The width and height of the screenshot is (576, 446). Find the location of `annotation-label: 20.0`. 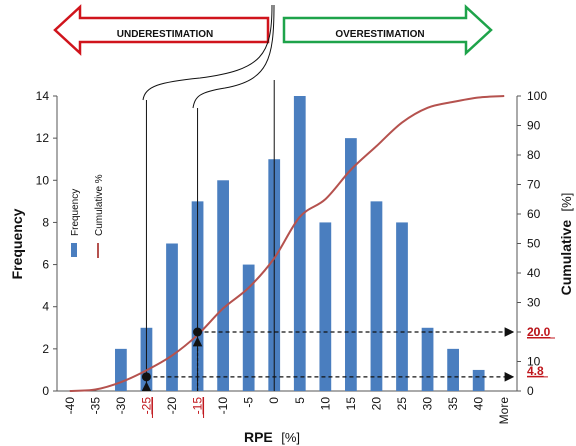

annotation-label: 20.0 is located at coordinates (539, 332).